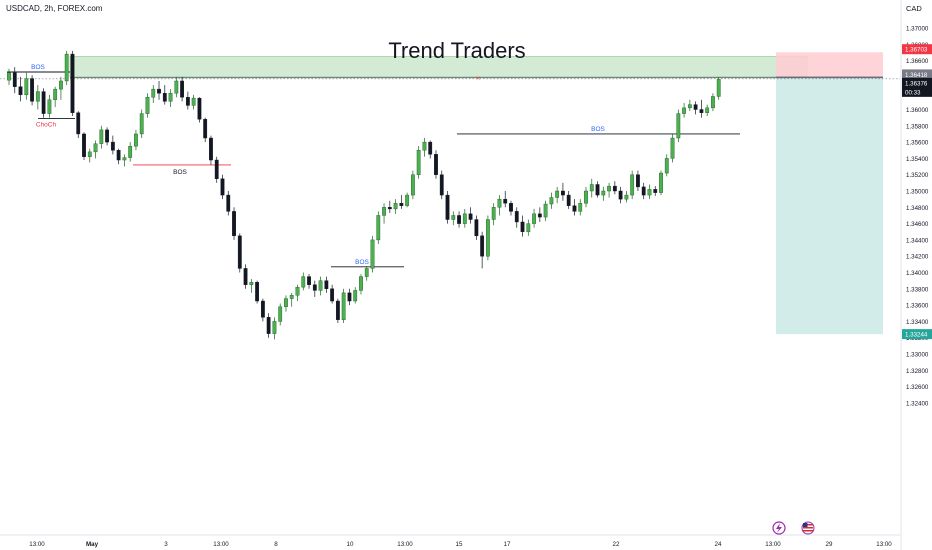 The image size is (932, 550). What do you see at coordinates (779, 528) in the screenshot?
I see `flash-icon` at bounding box center [779, 528].